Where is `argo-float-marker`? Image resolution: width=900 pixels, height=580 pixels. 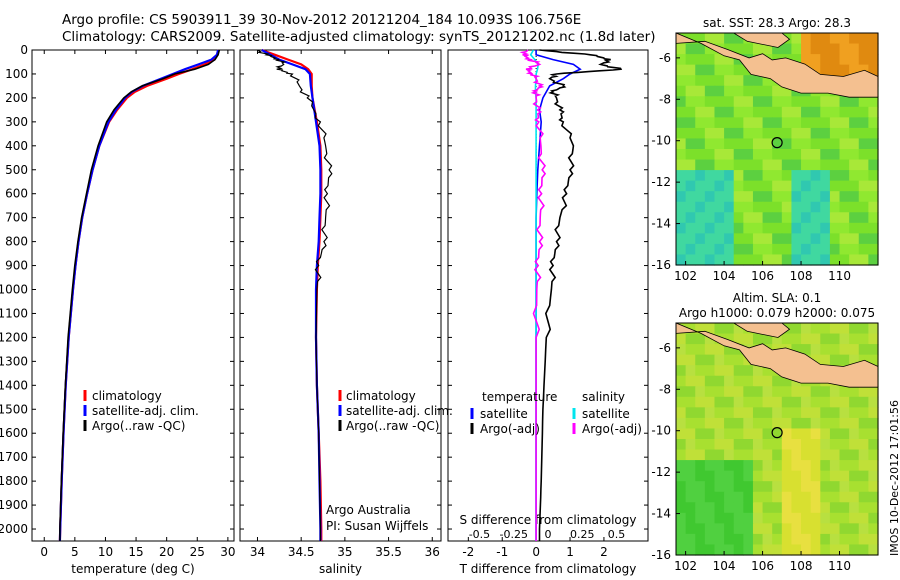 argo-float-marker is located at coordinates (777, 433).